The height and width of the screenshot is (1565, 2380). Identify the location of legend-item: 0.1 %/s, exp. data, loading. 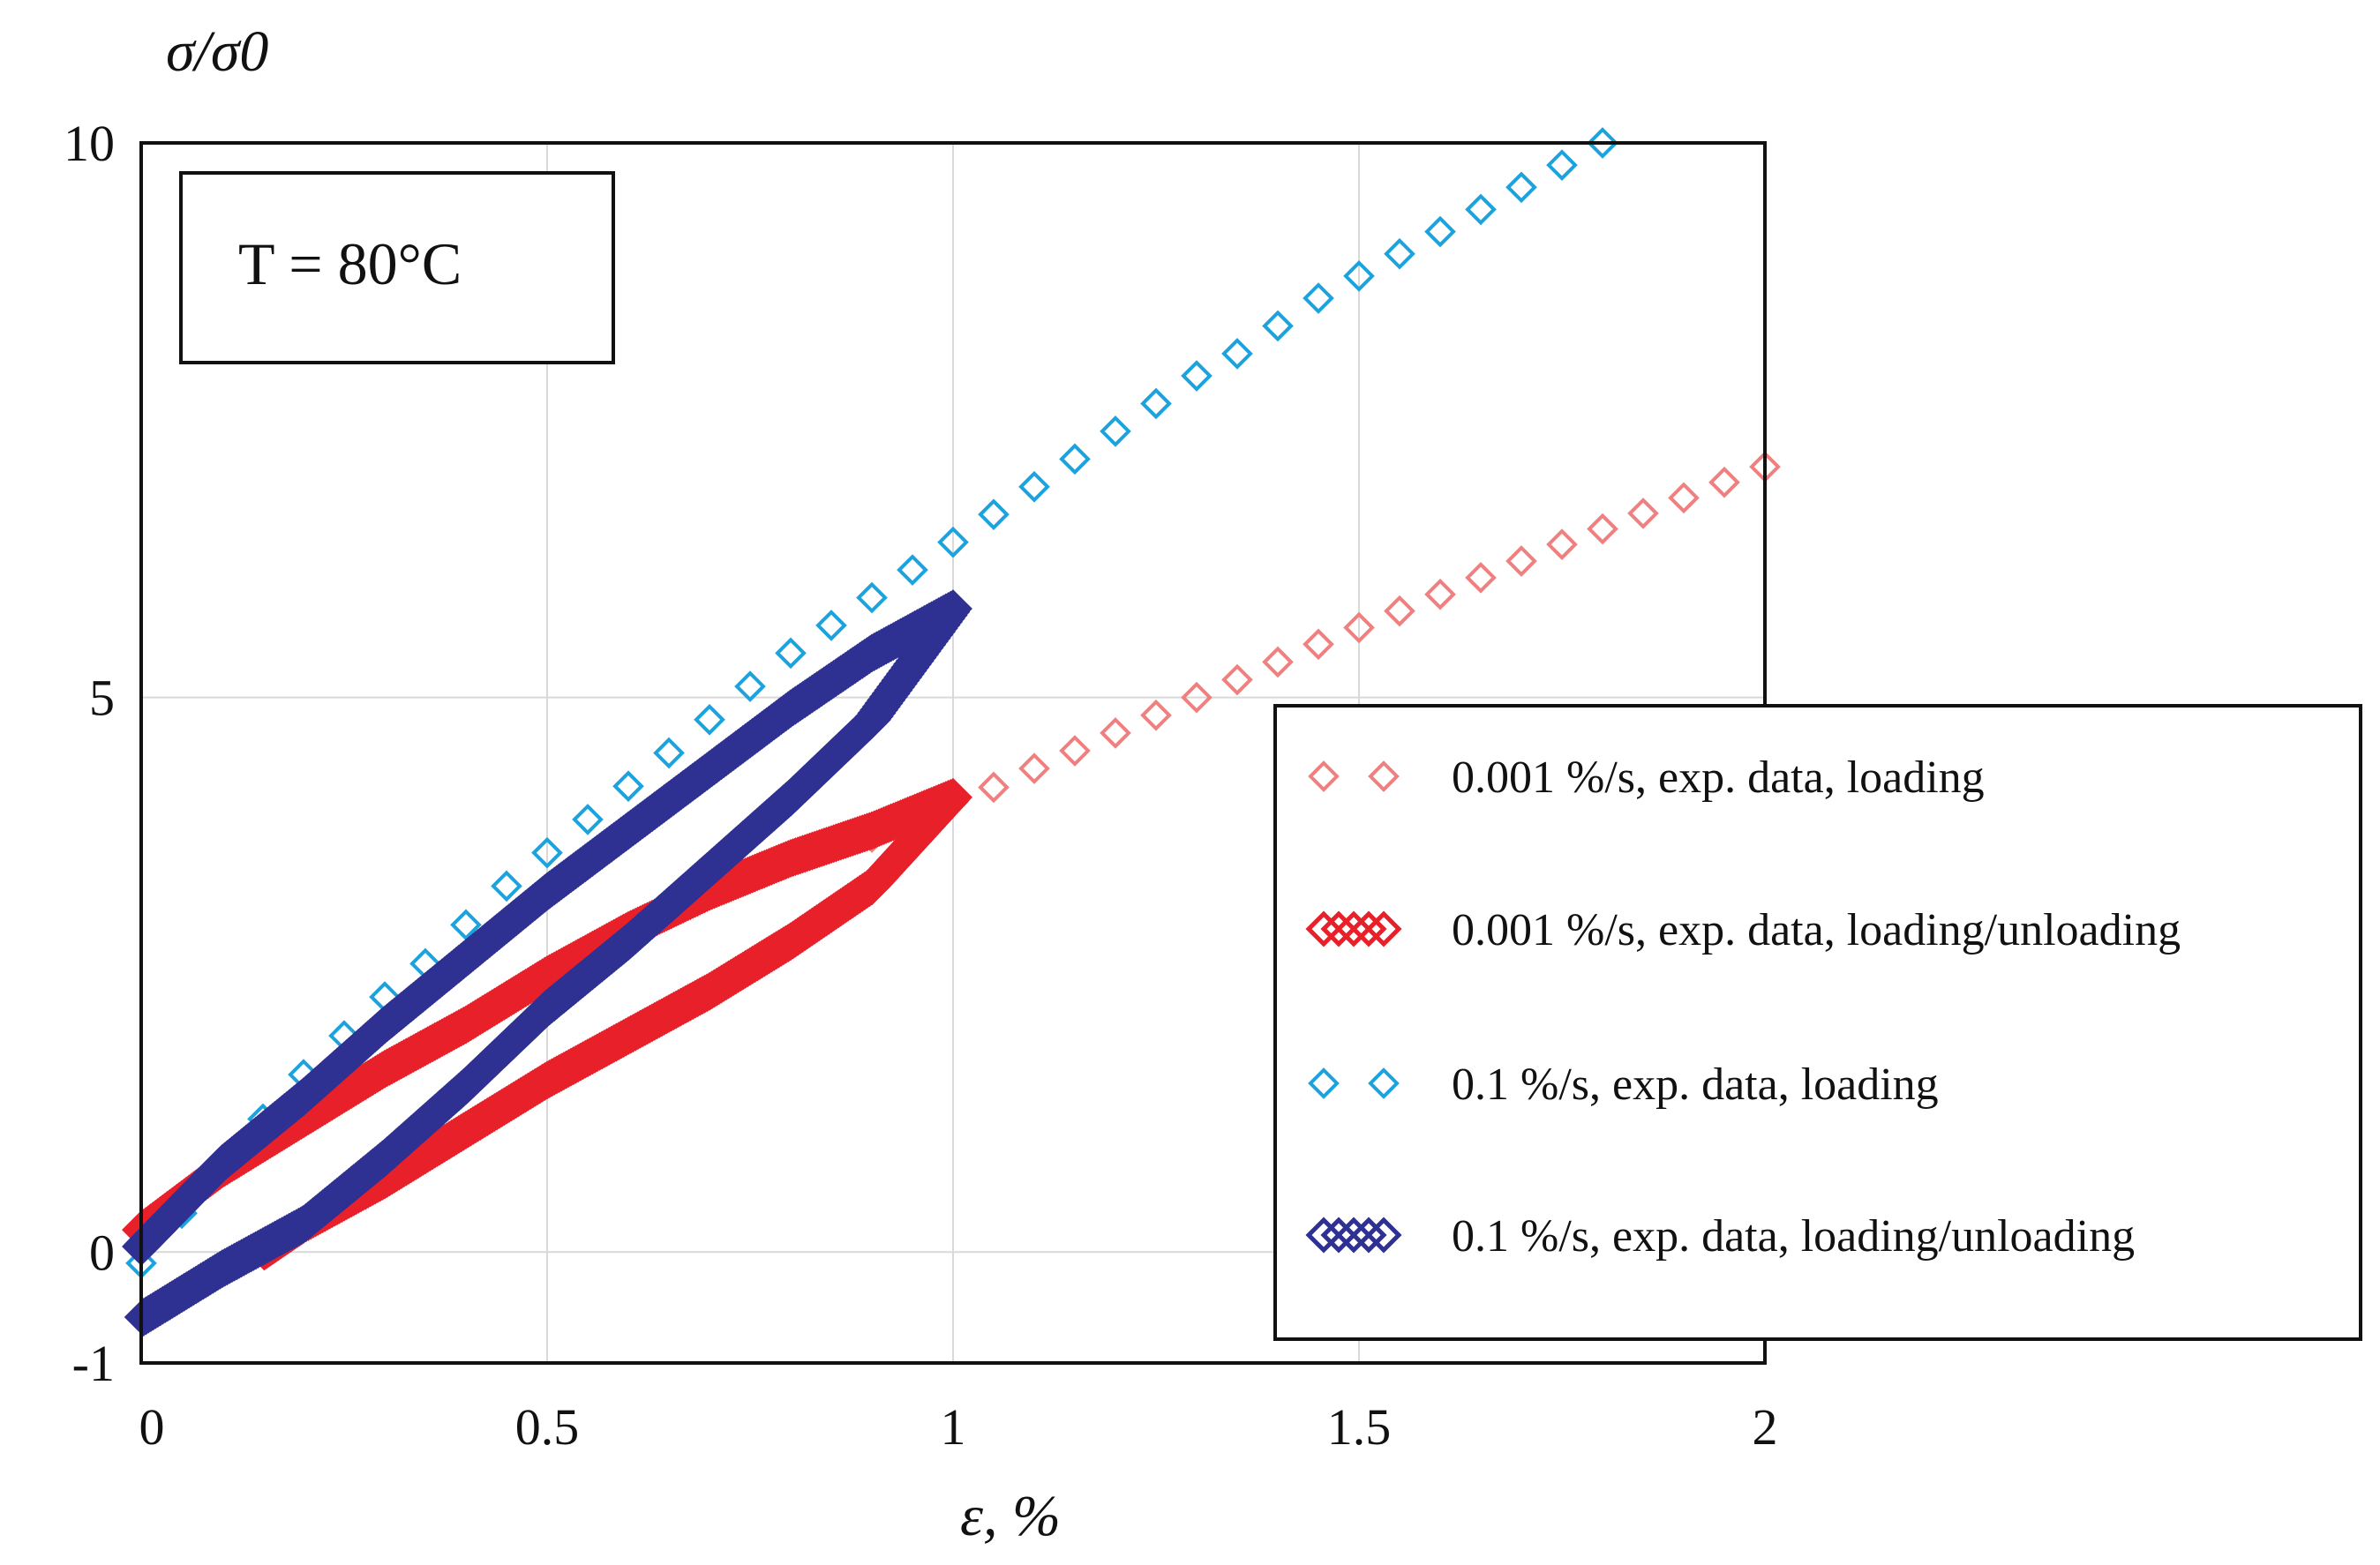
(1623, 1085).